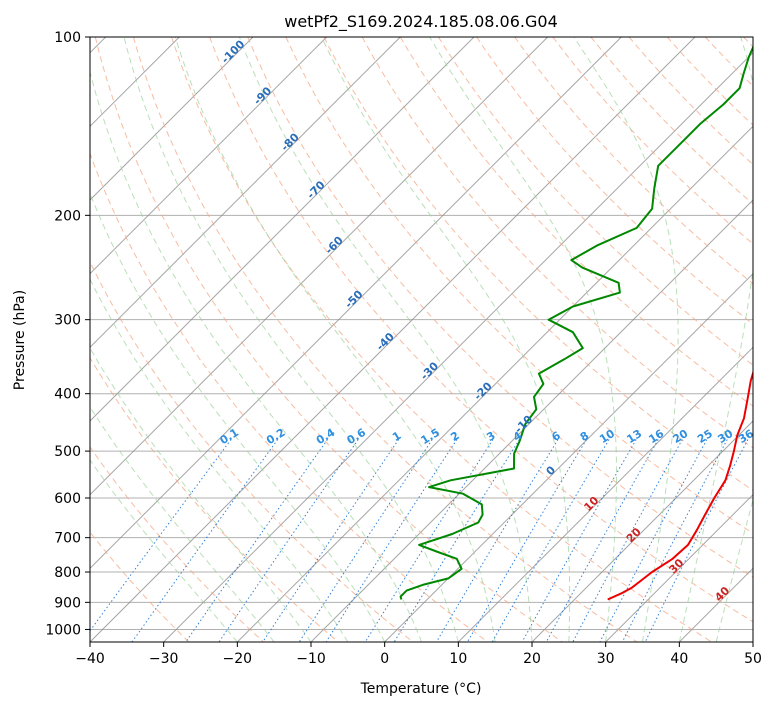 This screenshot has width=775, height=708. What do you see at coordinates (532, 659) in the screenshot?
I see `x-tick-label: 20` at bounding box center [532, 659].